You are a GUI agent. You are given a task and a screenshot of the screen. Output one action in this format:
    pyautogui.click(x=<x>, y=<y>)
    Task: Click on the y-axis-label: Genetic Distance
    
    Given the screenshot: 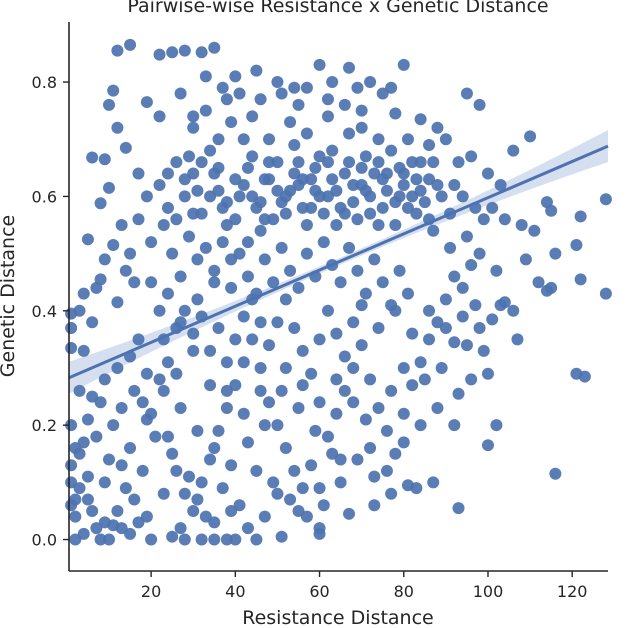 What is the action you would take?
    pyautogui.click(x=9, y=296)
    